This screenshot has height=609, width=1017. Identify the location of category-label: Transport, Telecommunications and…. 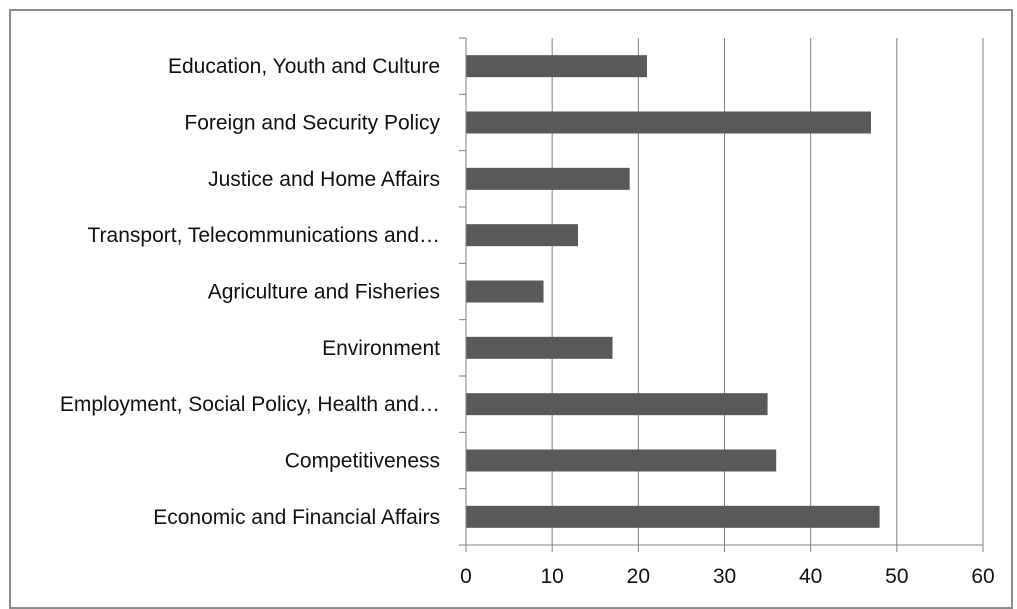
(264, 235).